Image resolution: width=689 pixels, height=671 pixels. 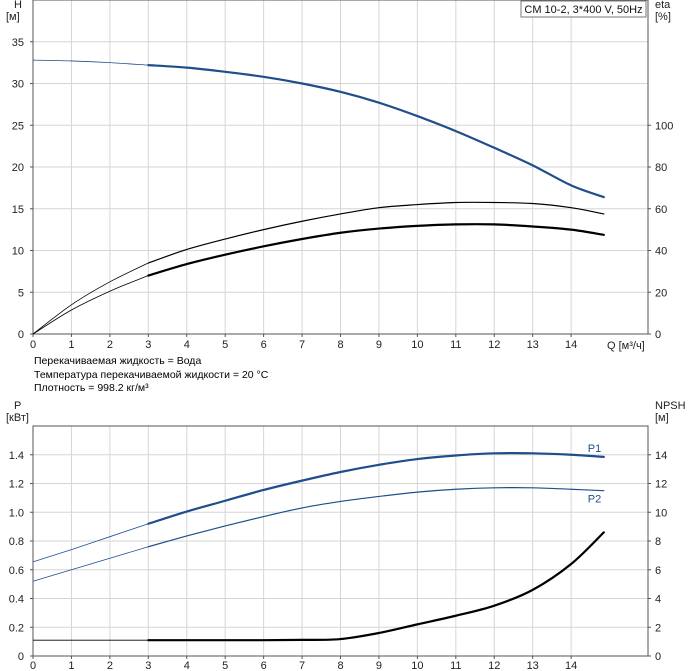 What do you see at coordinates (17, 406) in the screenshot?
I see `y-left-axis-title: P` at bounding box center [17, 406].